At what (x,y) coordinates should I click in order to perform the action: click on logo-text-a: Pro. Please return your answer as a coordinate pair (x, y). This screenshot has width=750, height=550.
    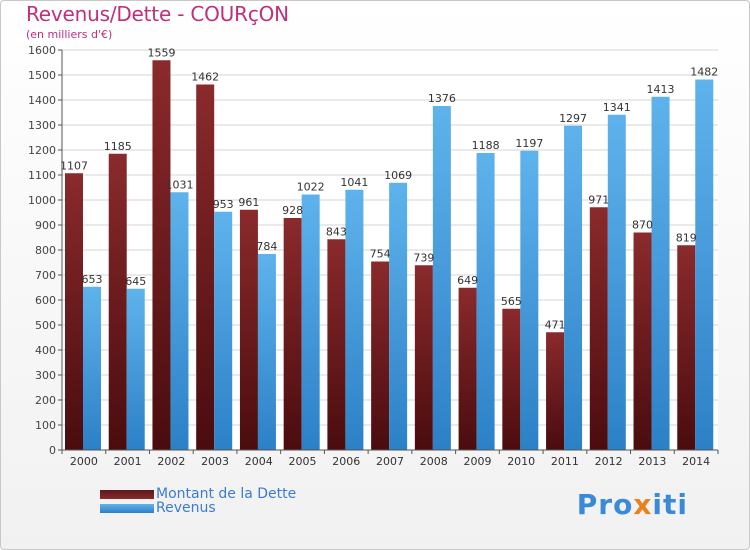
    Looking at the image, I should click on (605, 504).